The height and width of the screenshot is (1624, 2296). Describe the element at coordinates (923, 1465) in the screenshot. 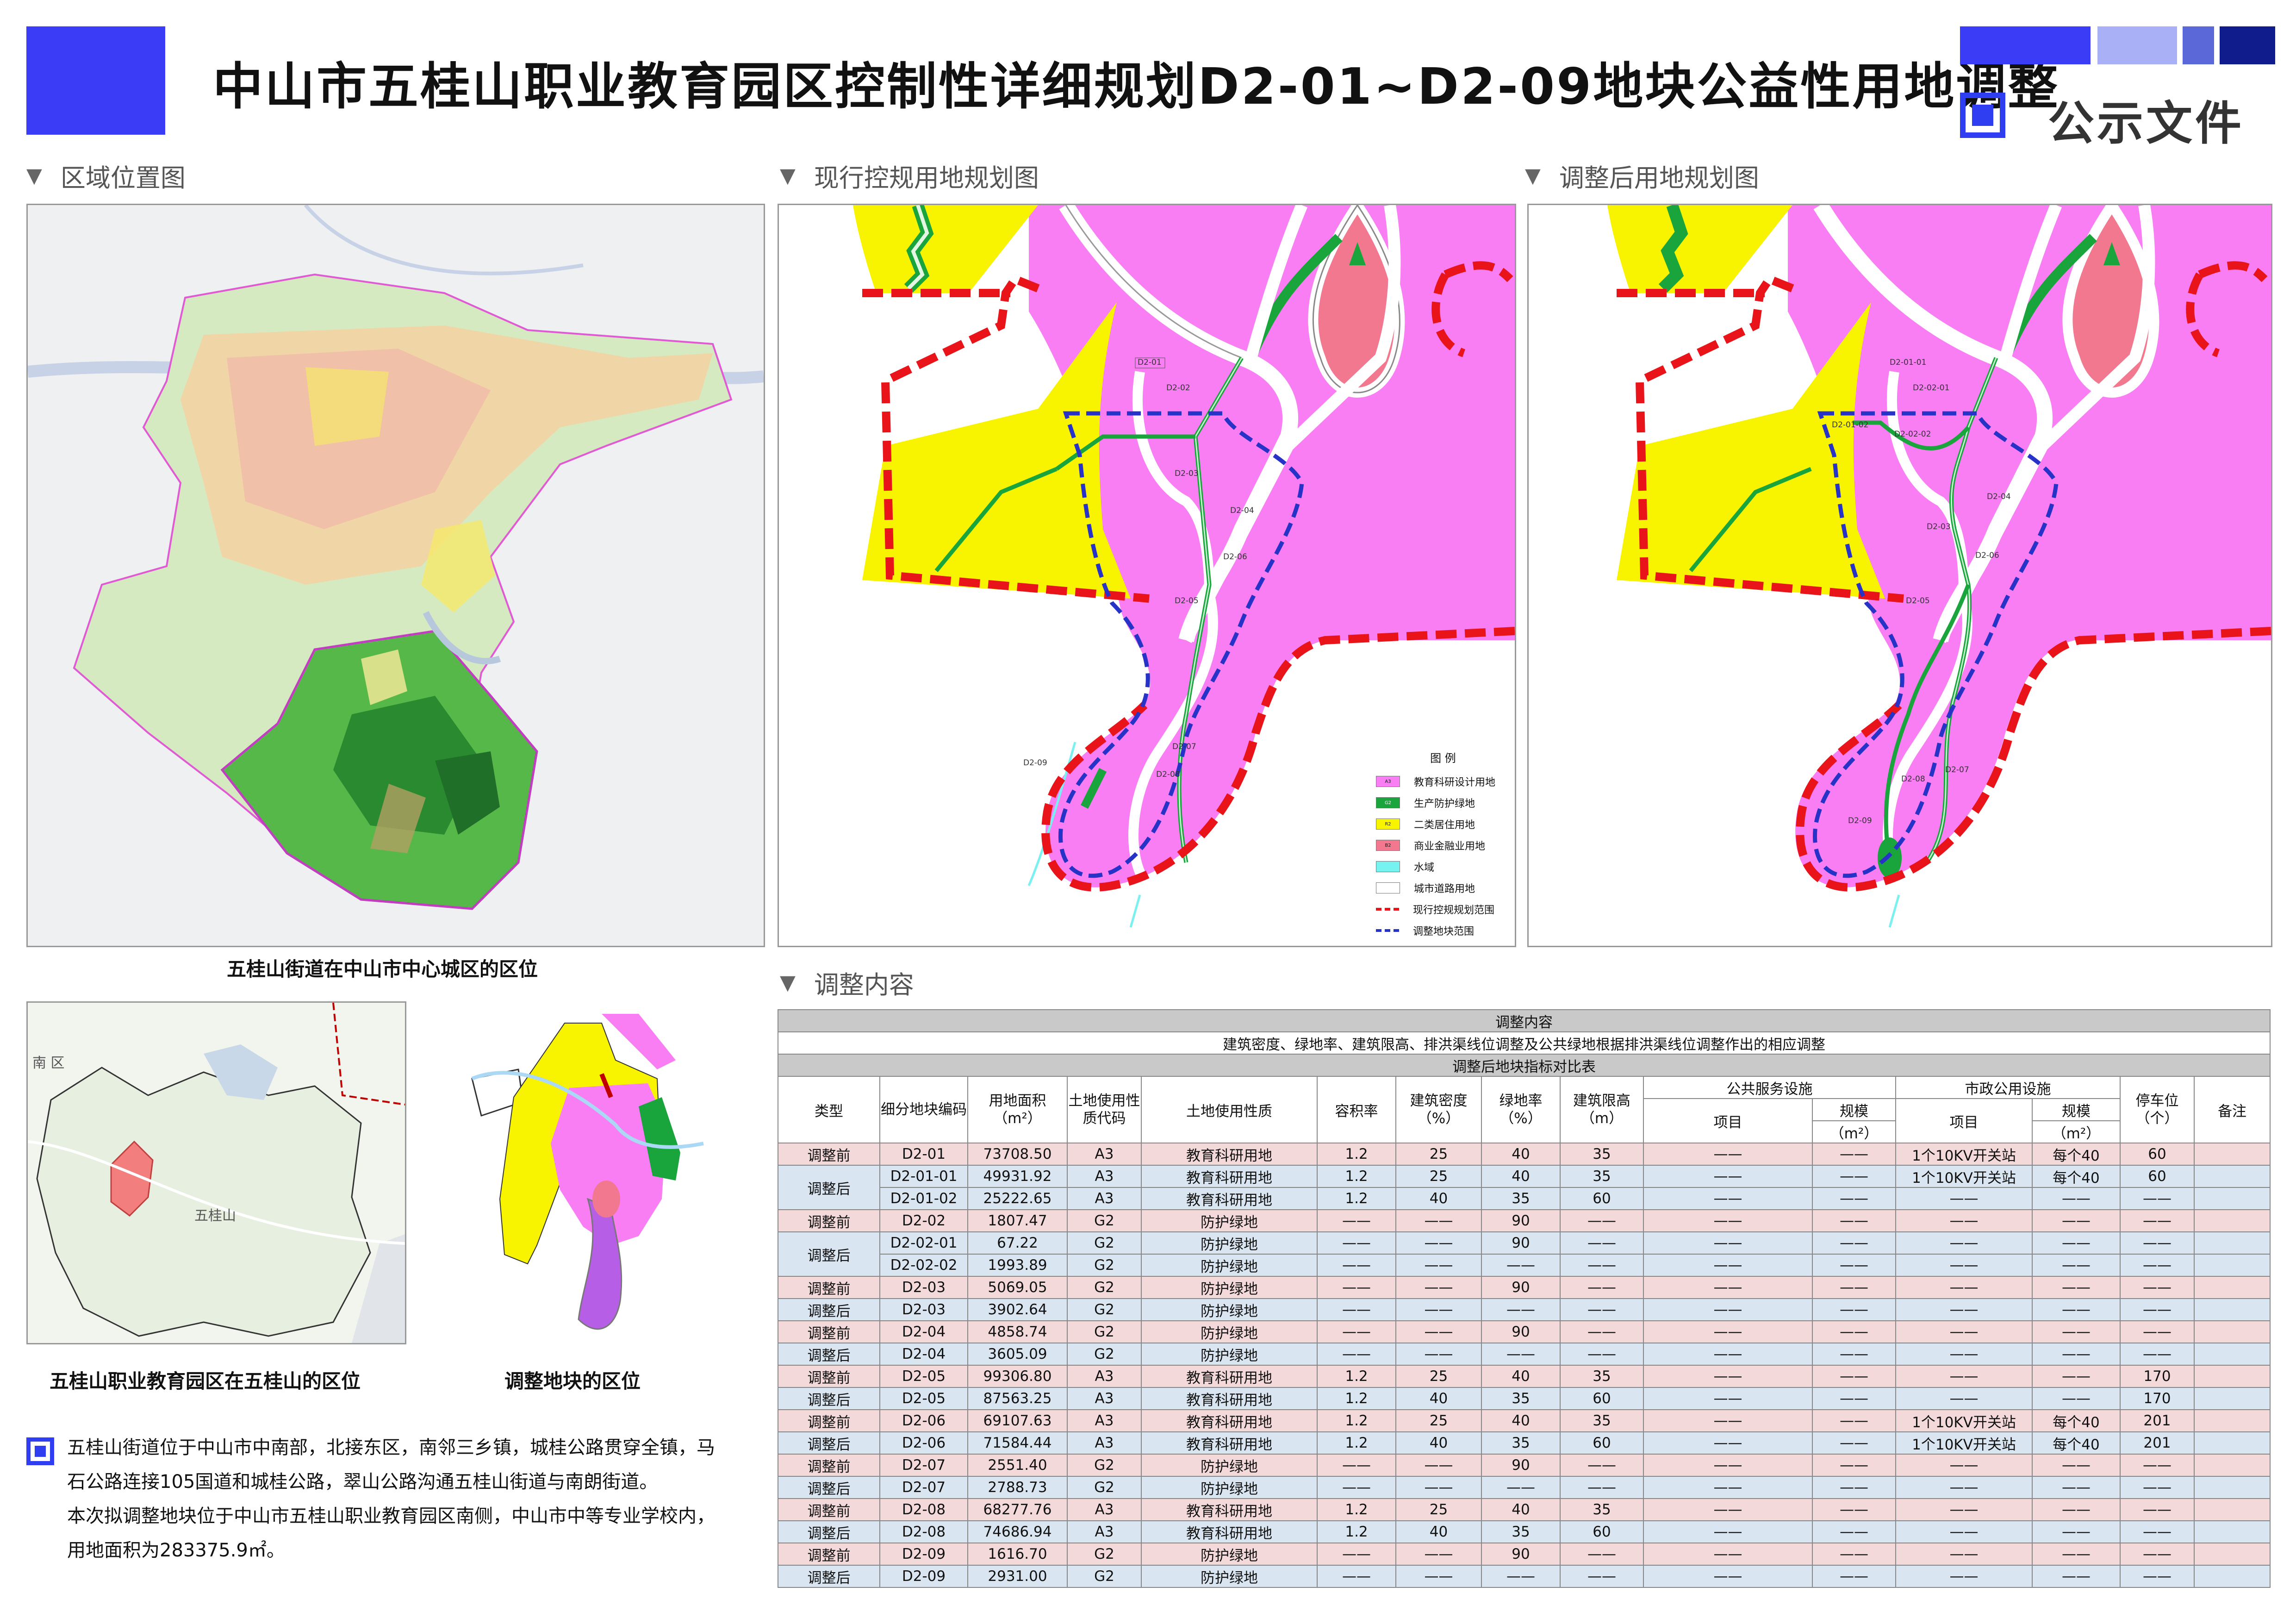

I see `cell-code: D2-07` at that location.